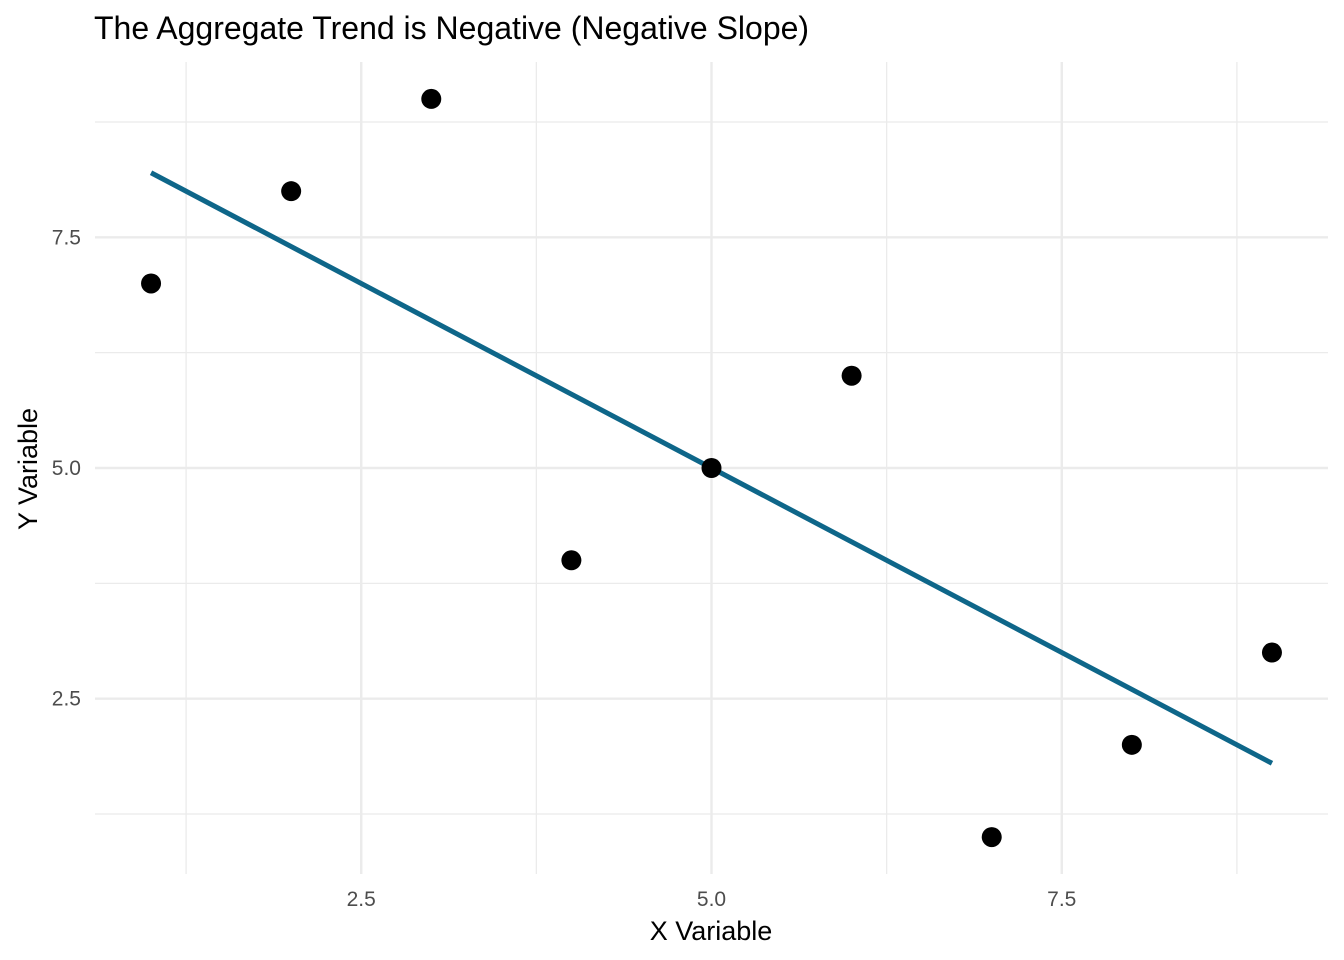  I want to click on x-tick-label: 2.5, so click(361, 899).